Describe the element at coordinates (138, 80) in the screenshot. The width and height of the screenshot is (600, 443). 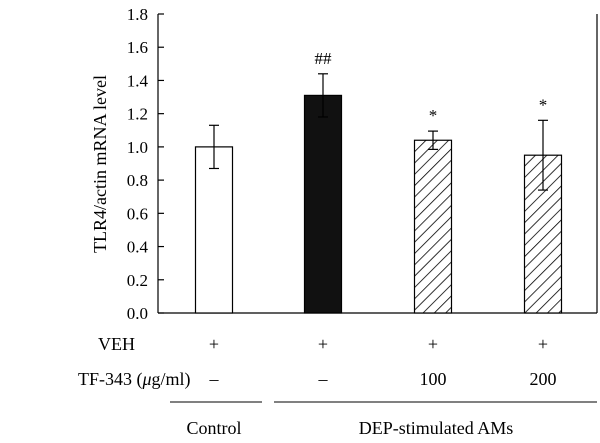
I see `y-tick-label: 1.4` at that location.